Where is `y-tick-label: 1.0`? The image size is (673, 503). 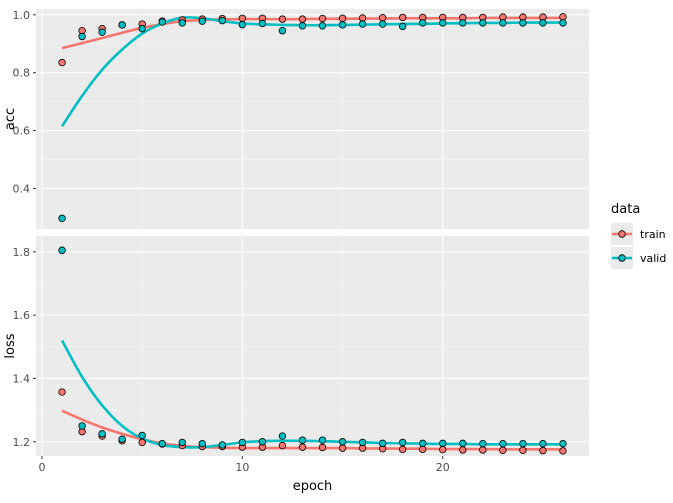 y-tick-label: 1.0 is located at coordinates (22, 15).